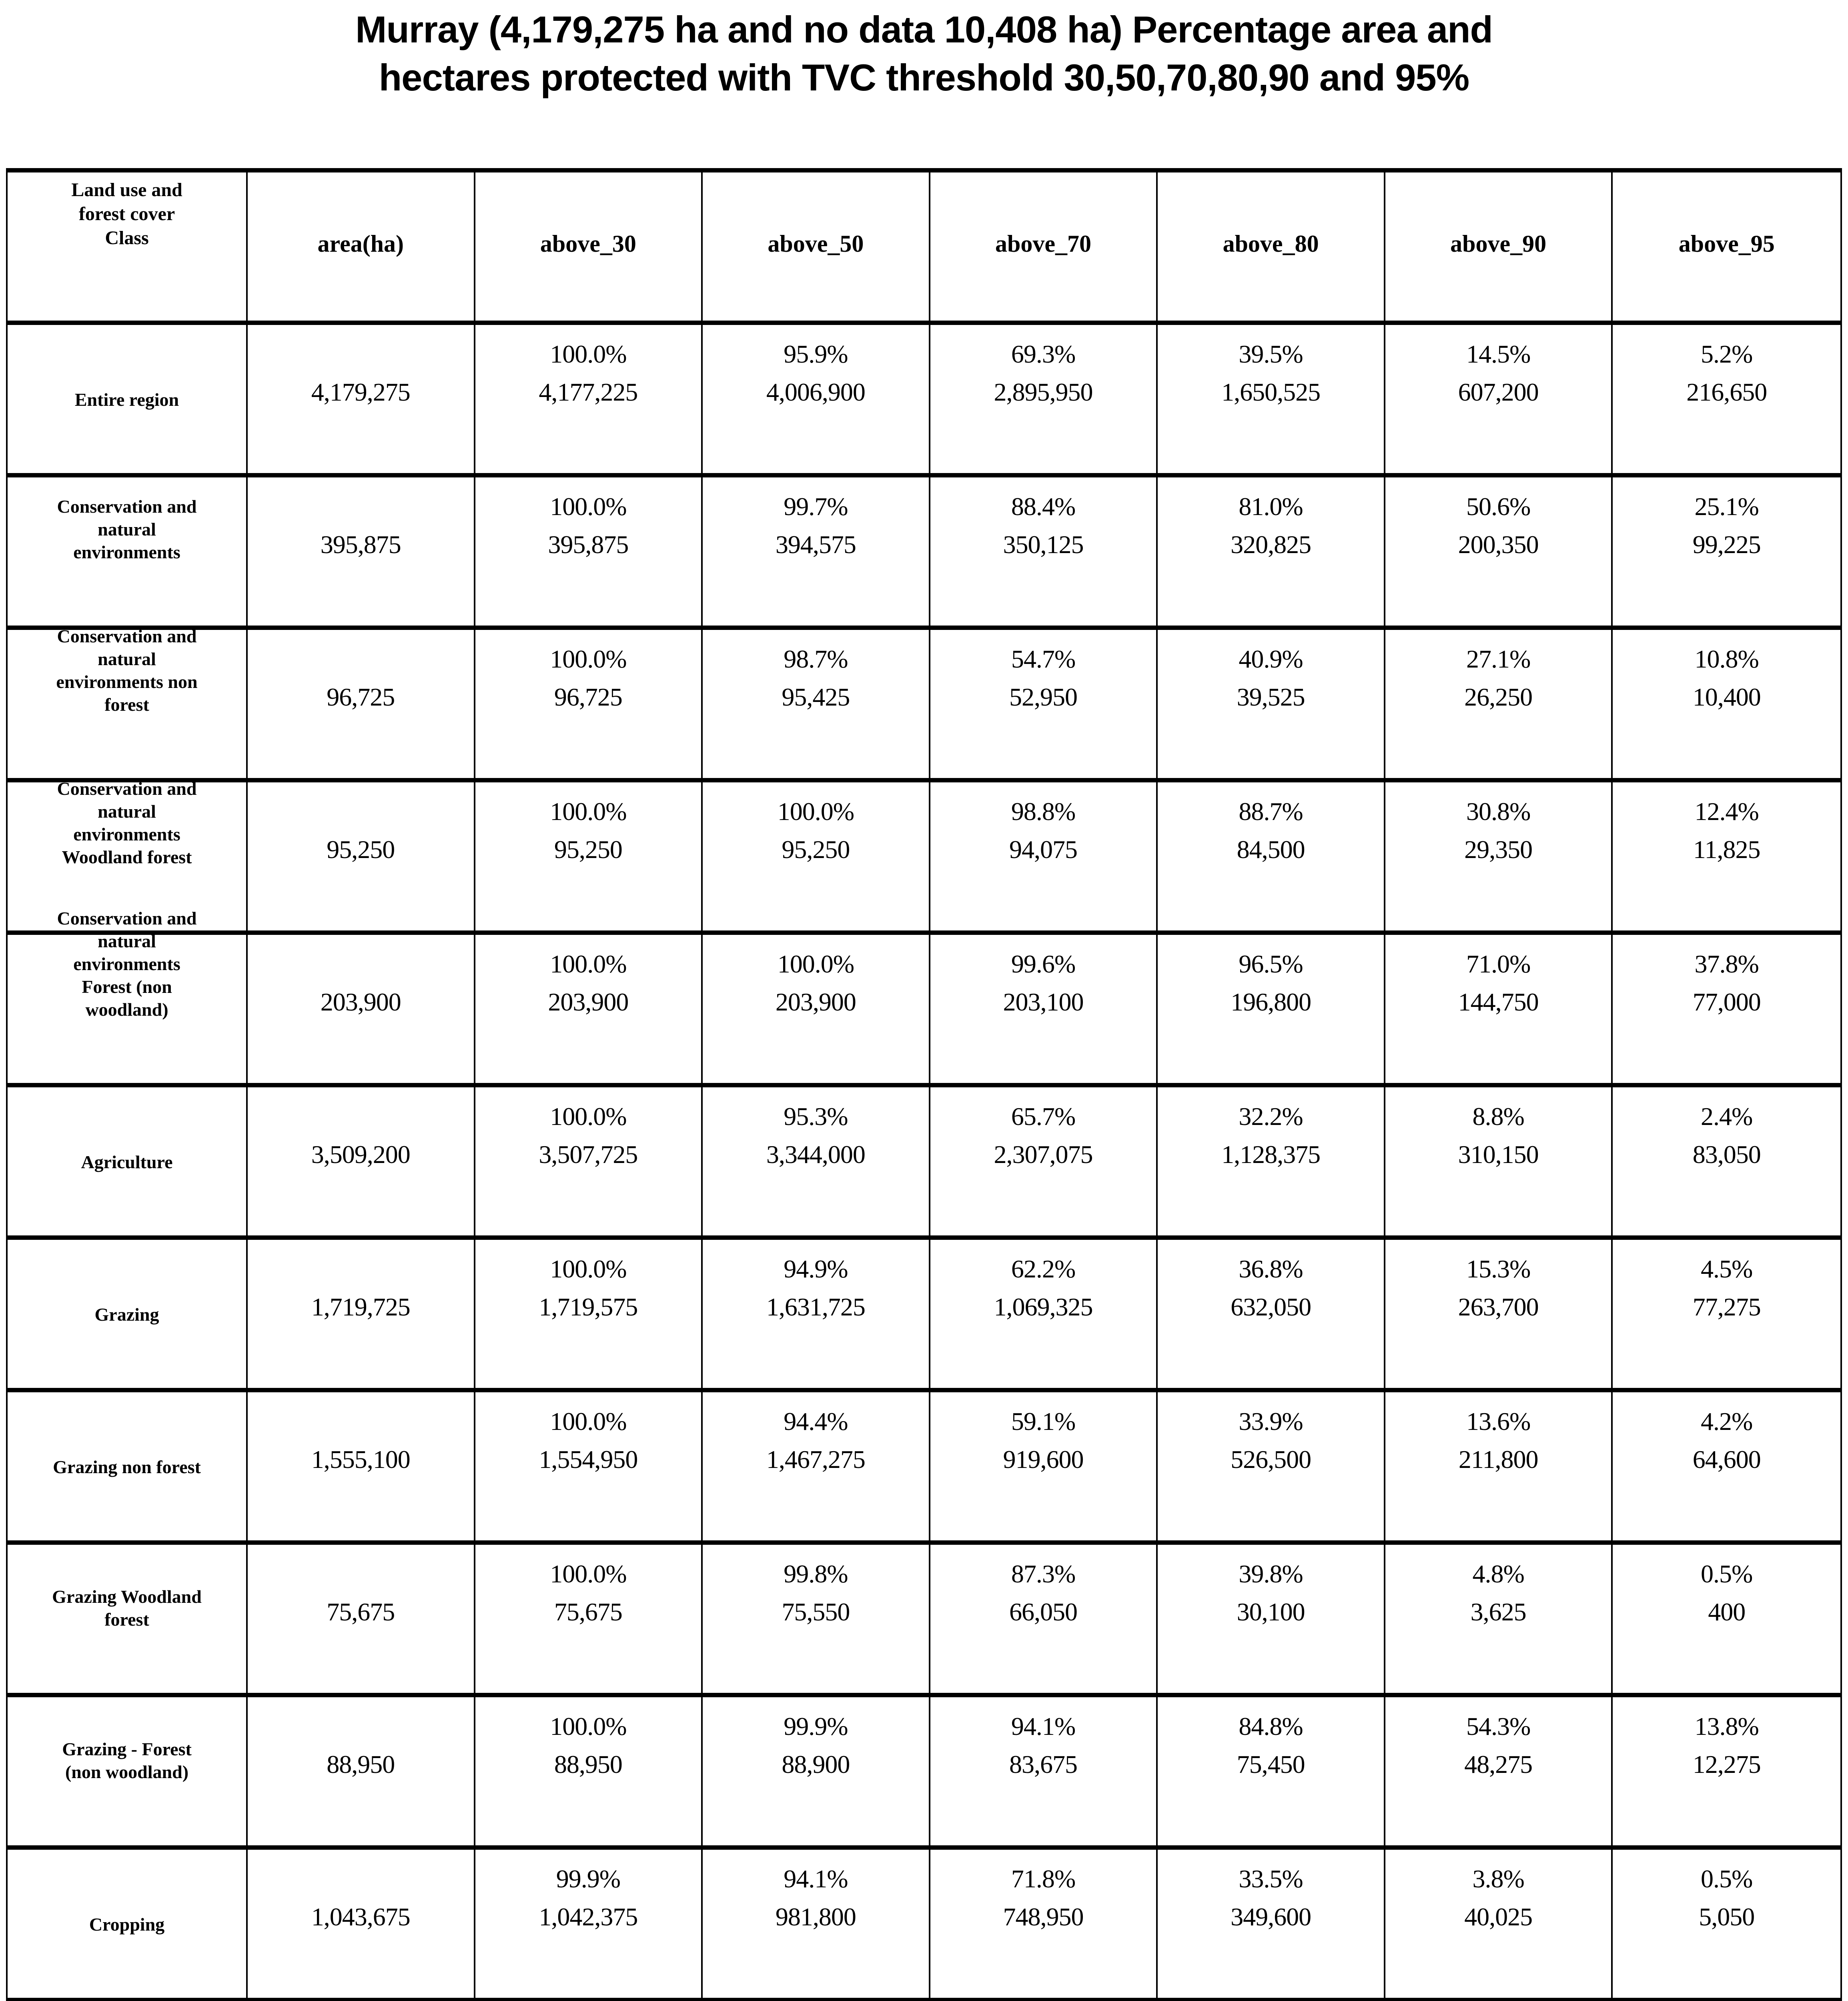  Describe the element at coordinates (1498, 354) in the screenshot. I see `percent-value: 14.5%` at that location.